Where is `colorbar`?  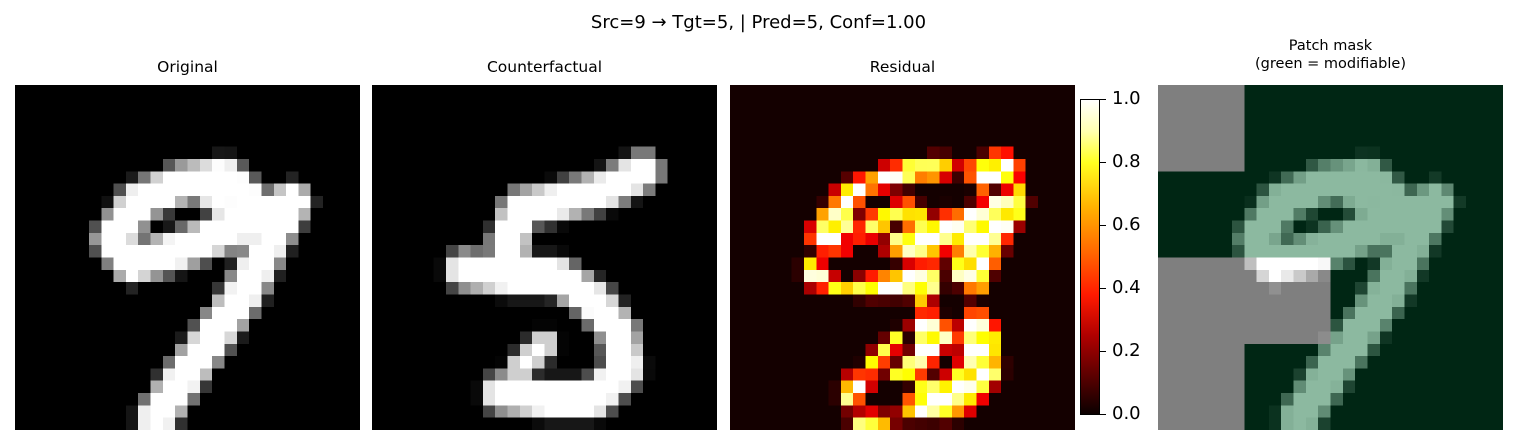 colorbar is located at coordinates (1090, 257).